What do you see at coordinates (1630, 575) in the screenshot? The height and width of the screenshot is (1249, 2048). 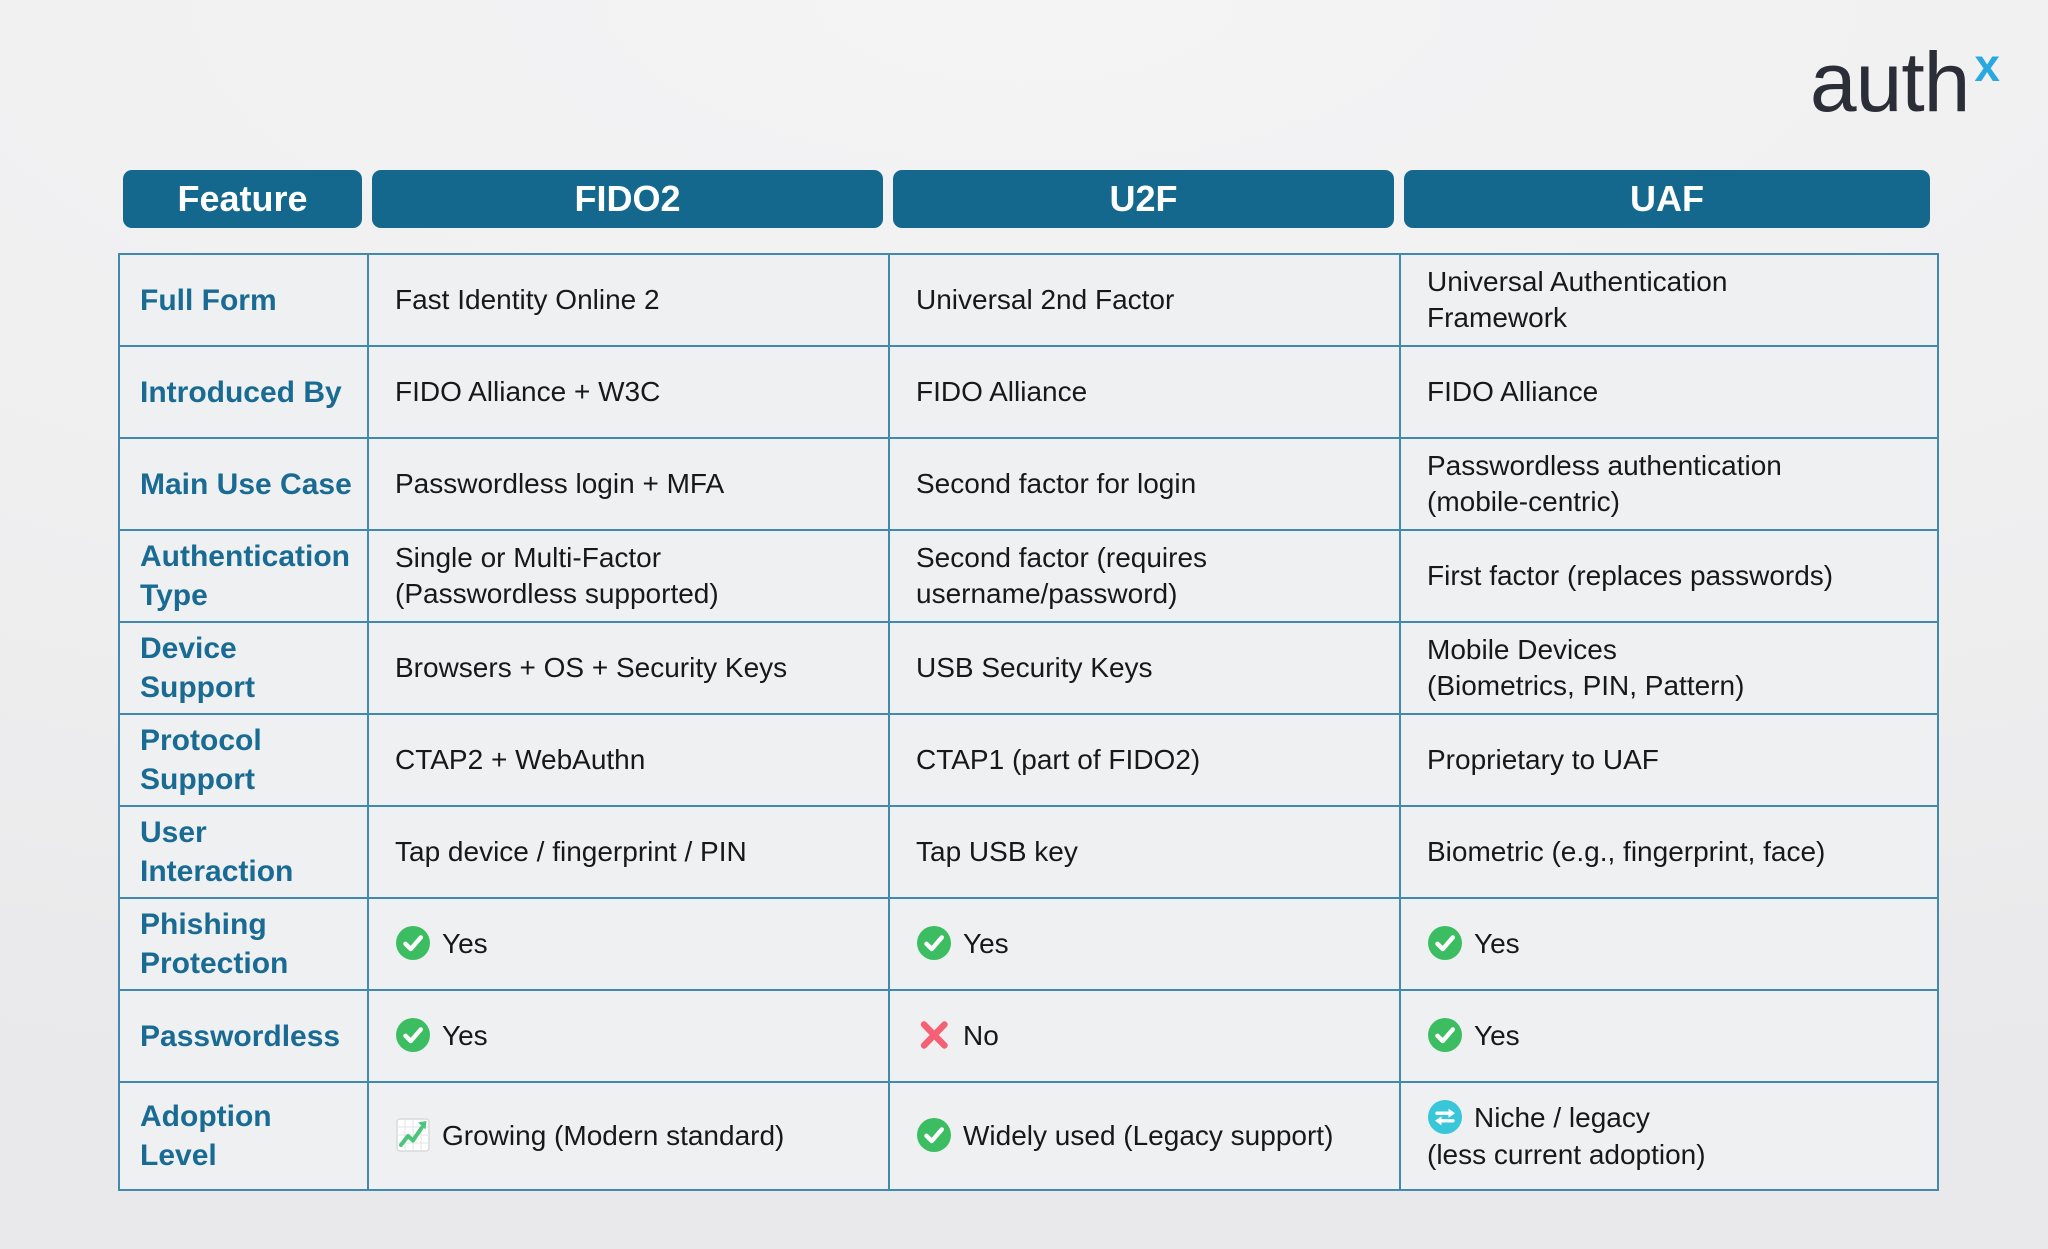 I see `cell-text: First factor (replaces passwords)` at bounding box center [1630, 575].